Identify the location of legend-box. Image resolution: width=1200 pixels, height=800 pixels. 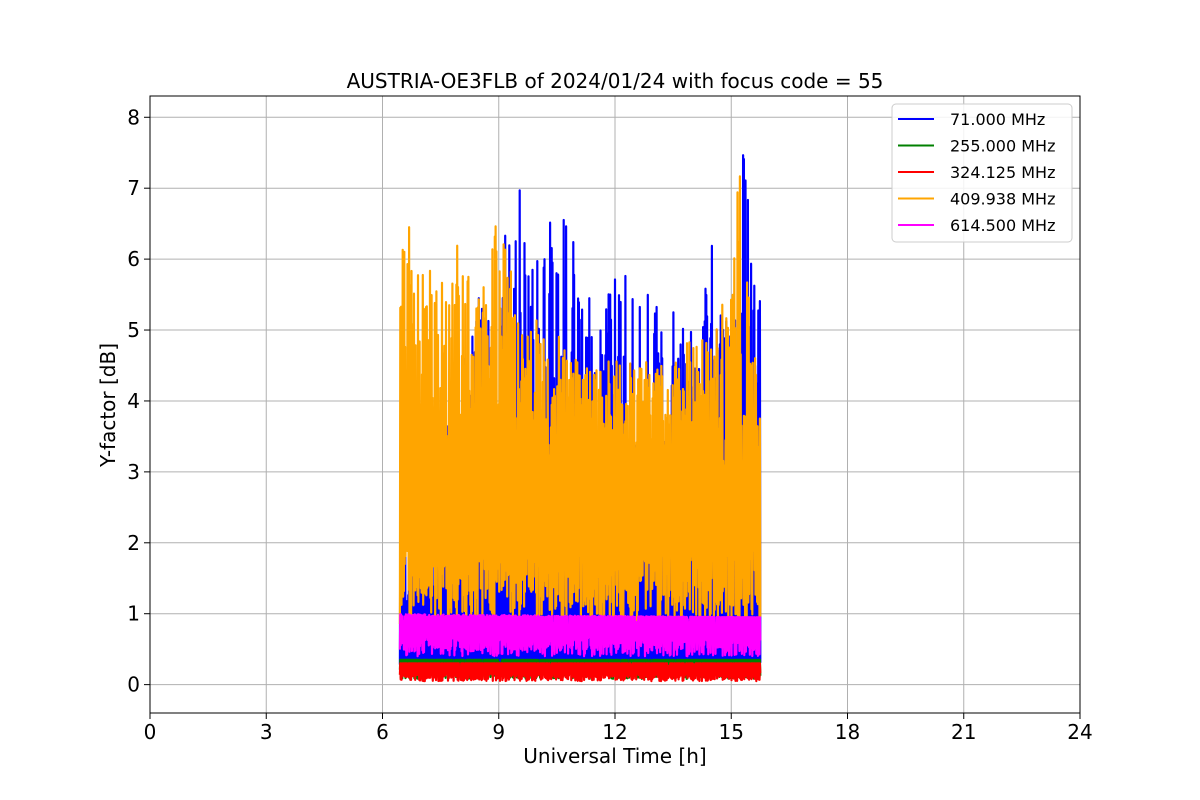
(982, 173).